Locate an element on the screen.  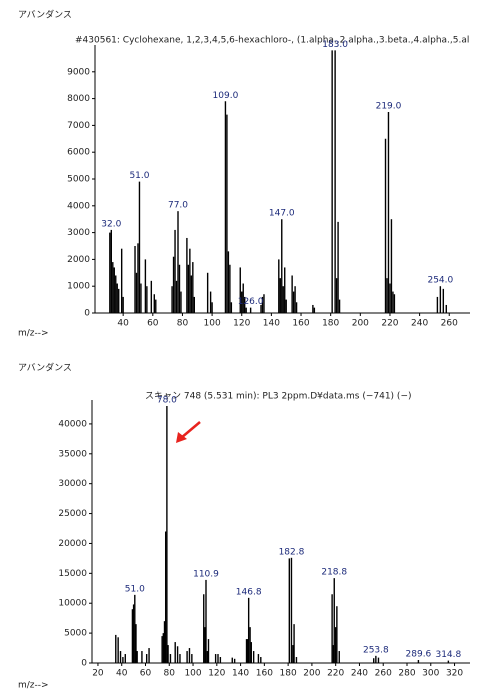
y-tick-label: 3000 is located at coordinates (78, 233).